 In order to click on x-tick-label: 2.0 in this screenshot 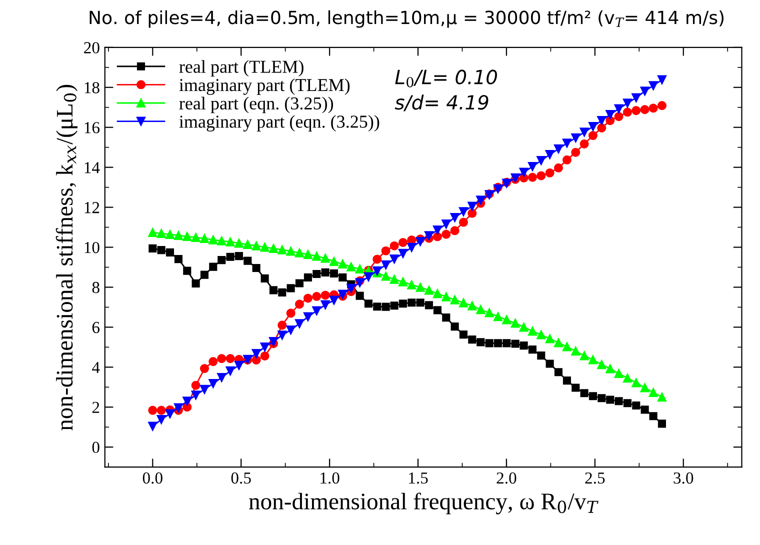, I will do `click(506, 478)`.